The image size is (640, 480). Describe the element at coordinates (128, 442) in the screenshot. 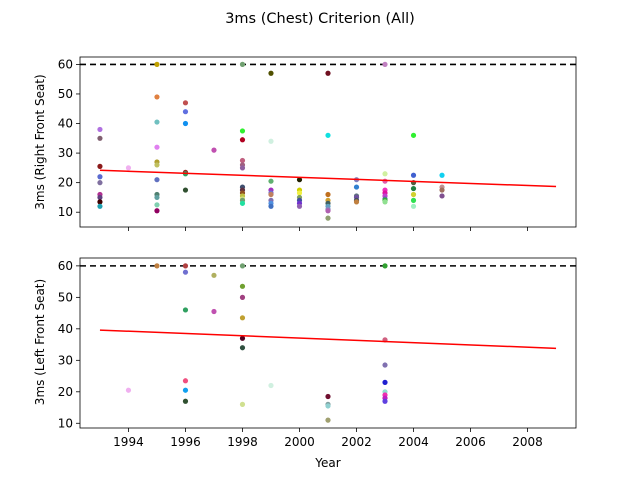

I see `x-tick-label: 1994` at that location.